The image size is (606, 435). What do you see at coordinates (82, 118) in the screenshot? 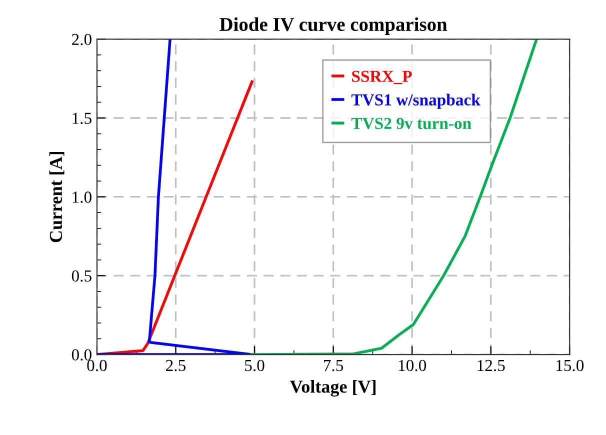
I see `y-tick-label: 1.5` at bounding box center [82, 118].